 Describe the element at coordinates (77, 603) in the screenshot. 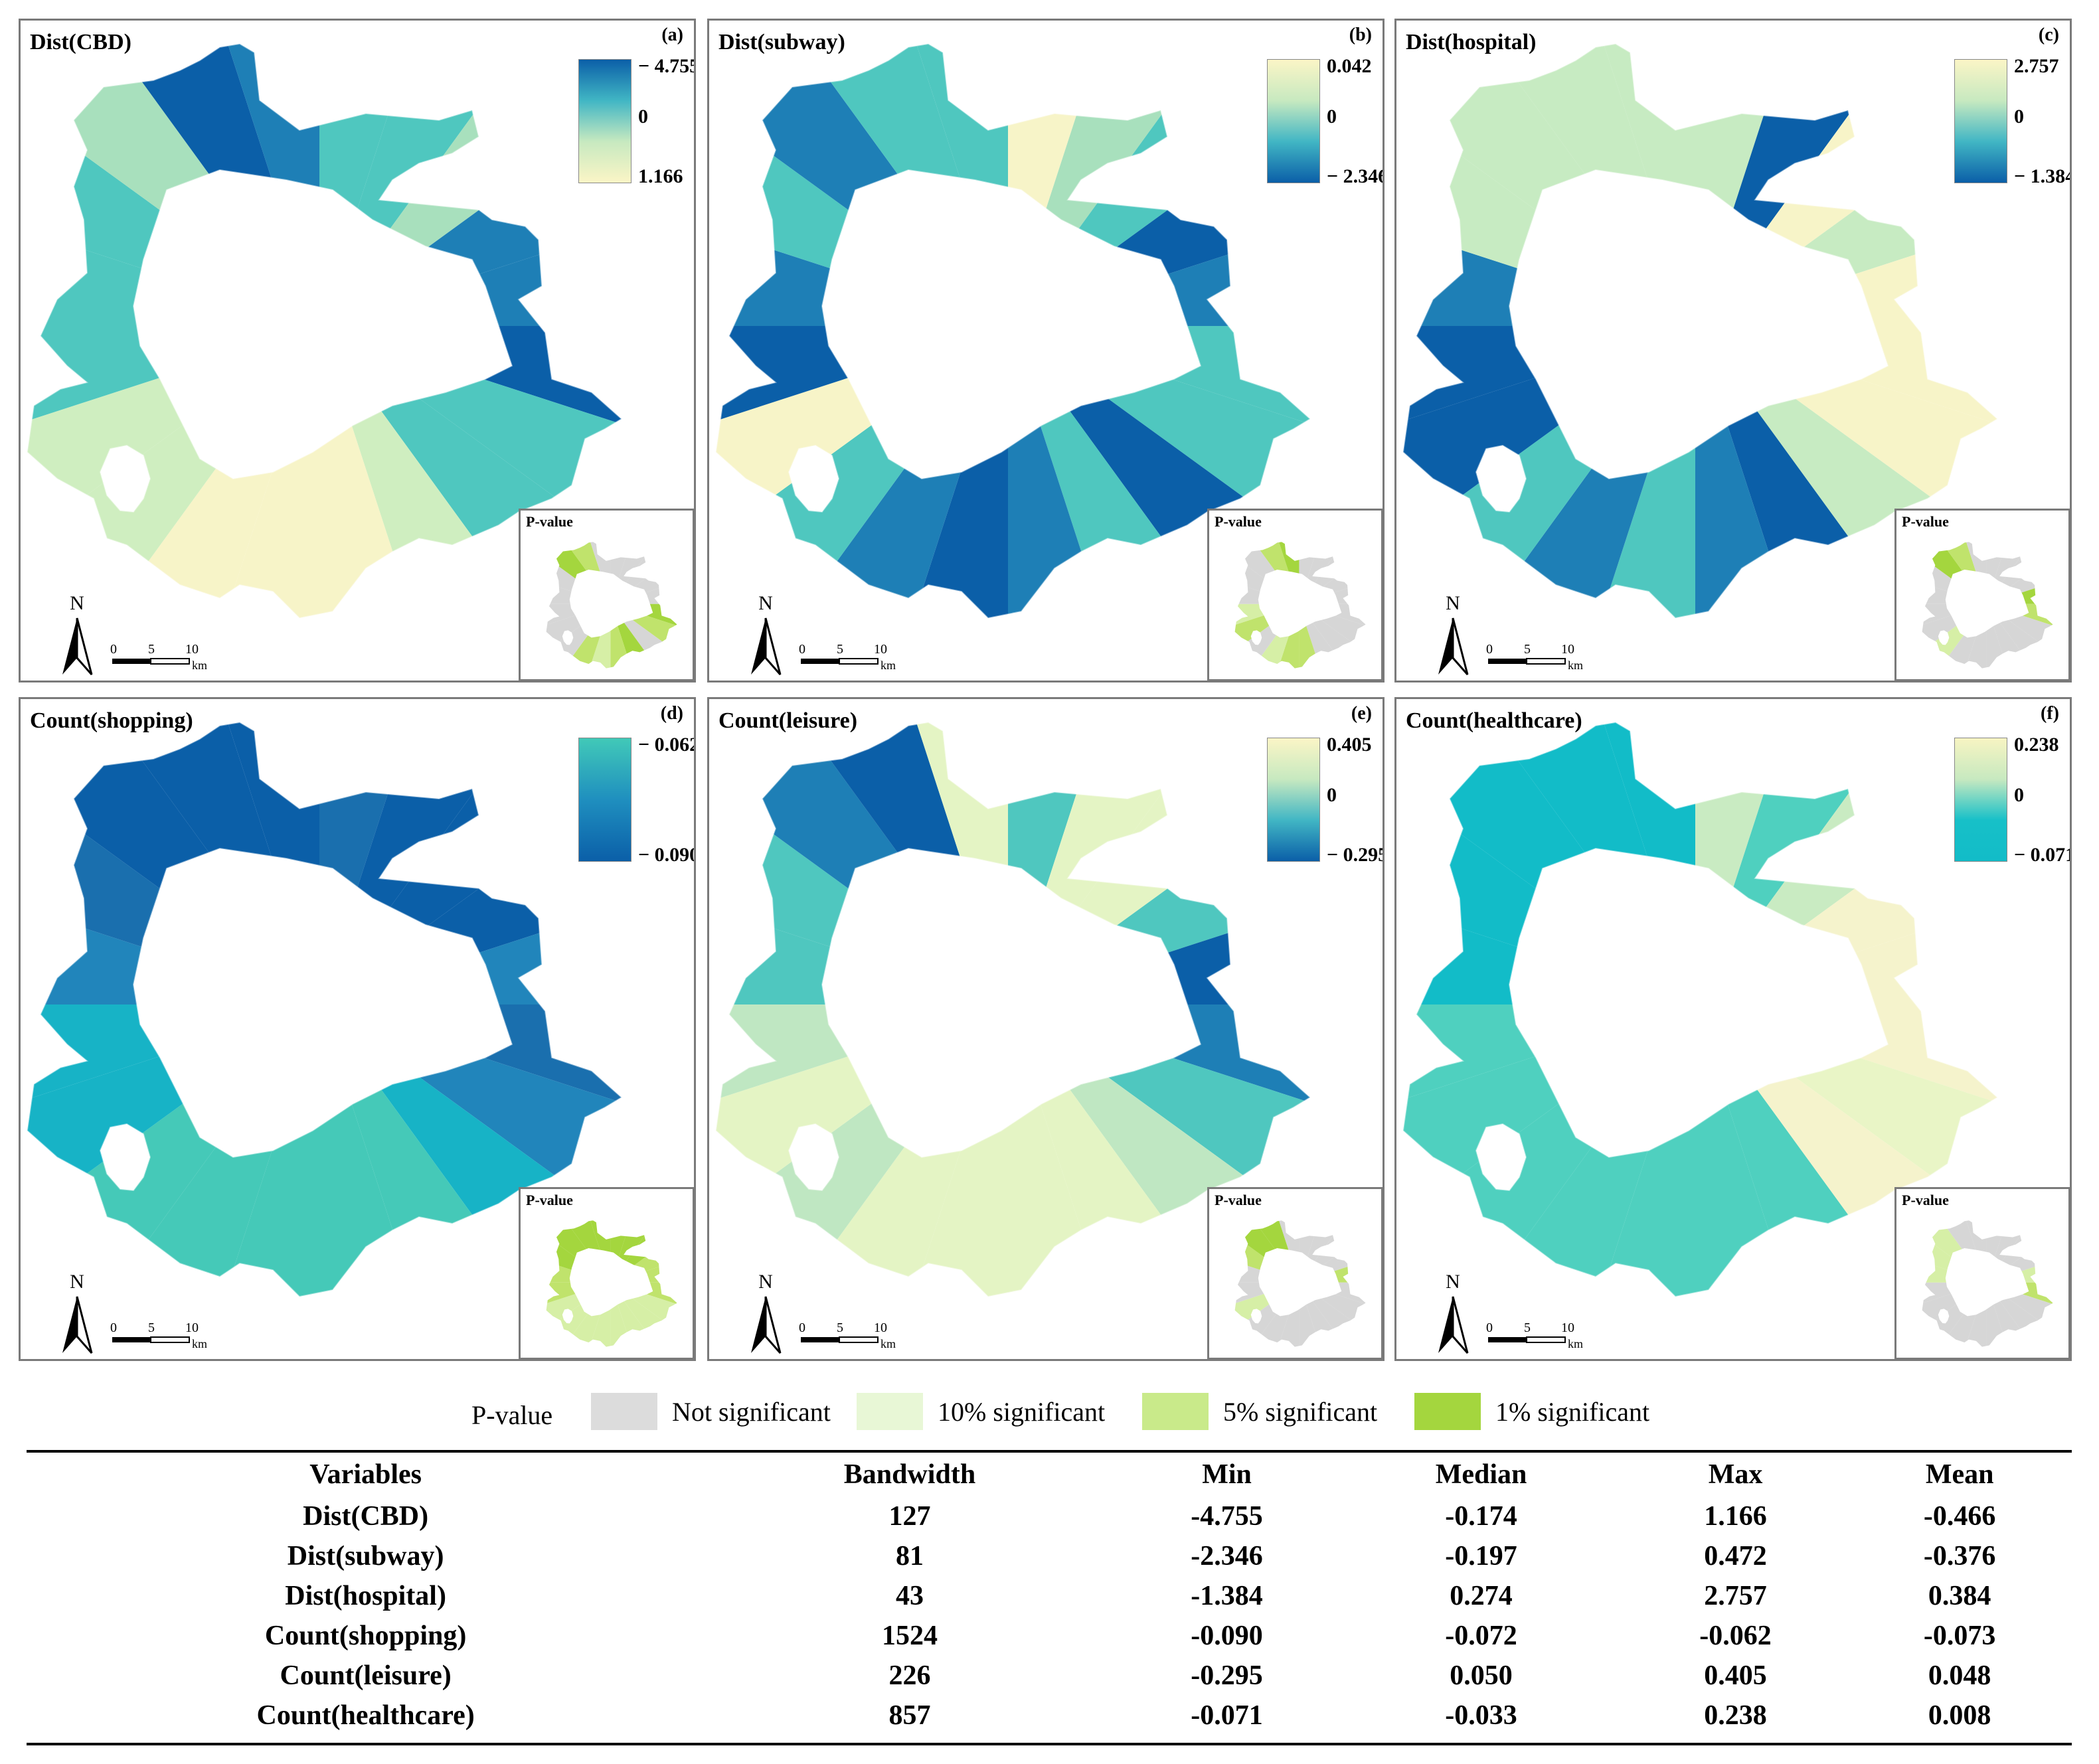

I see `north-label: N` at that location.